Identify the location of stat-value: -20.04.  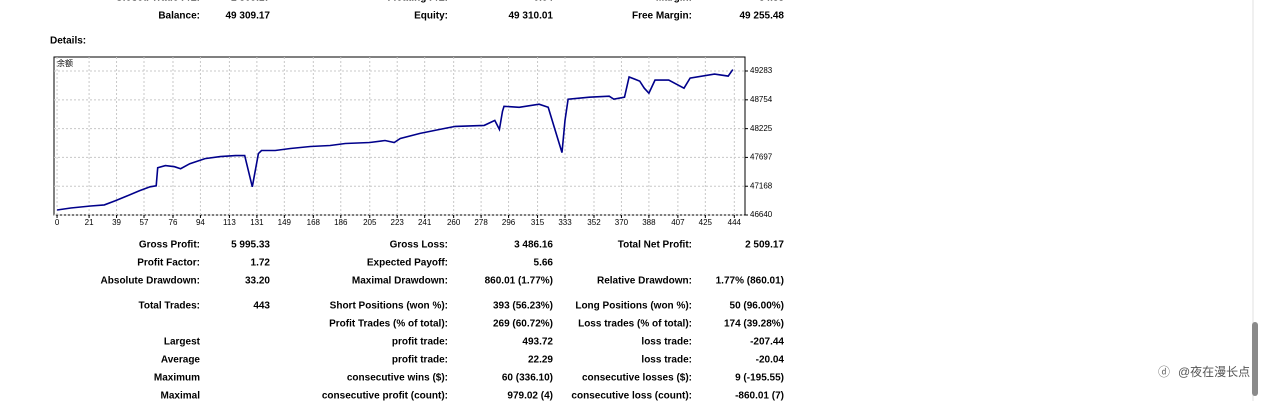
(770, 360).